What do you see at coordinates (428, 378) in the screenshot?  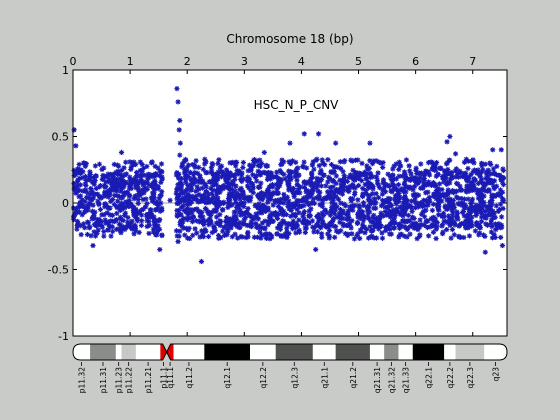 I see `band-label: q22.1` at bounding box center [428, 378].